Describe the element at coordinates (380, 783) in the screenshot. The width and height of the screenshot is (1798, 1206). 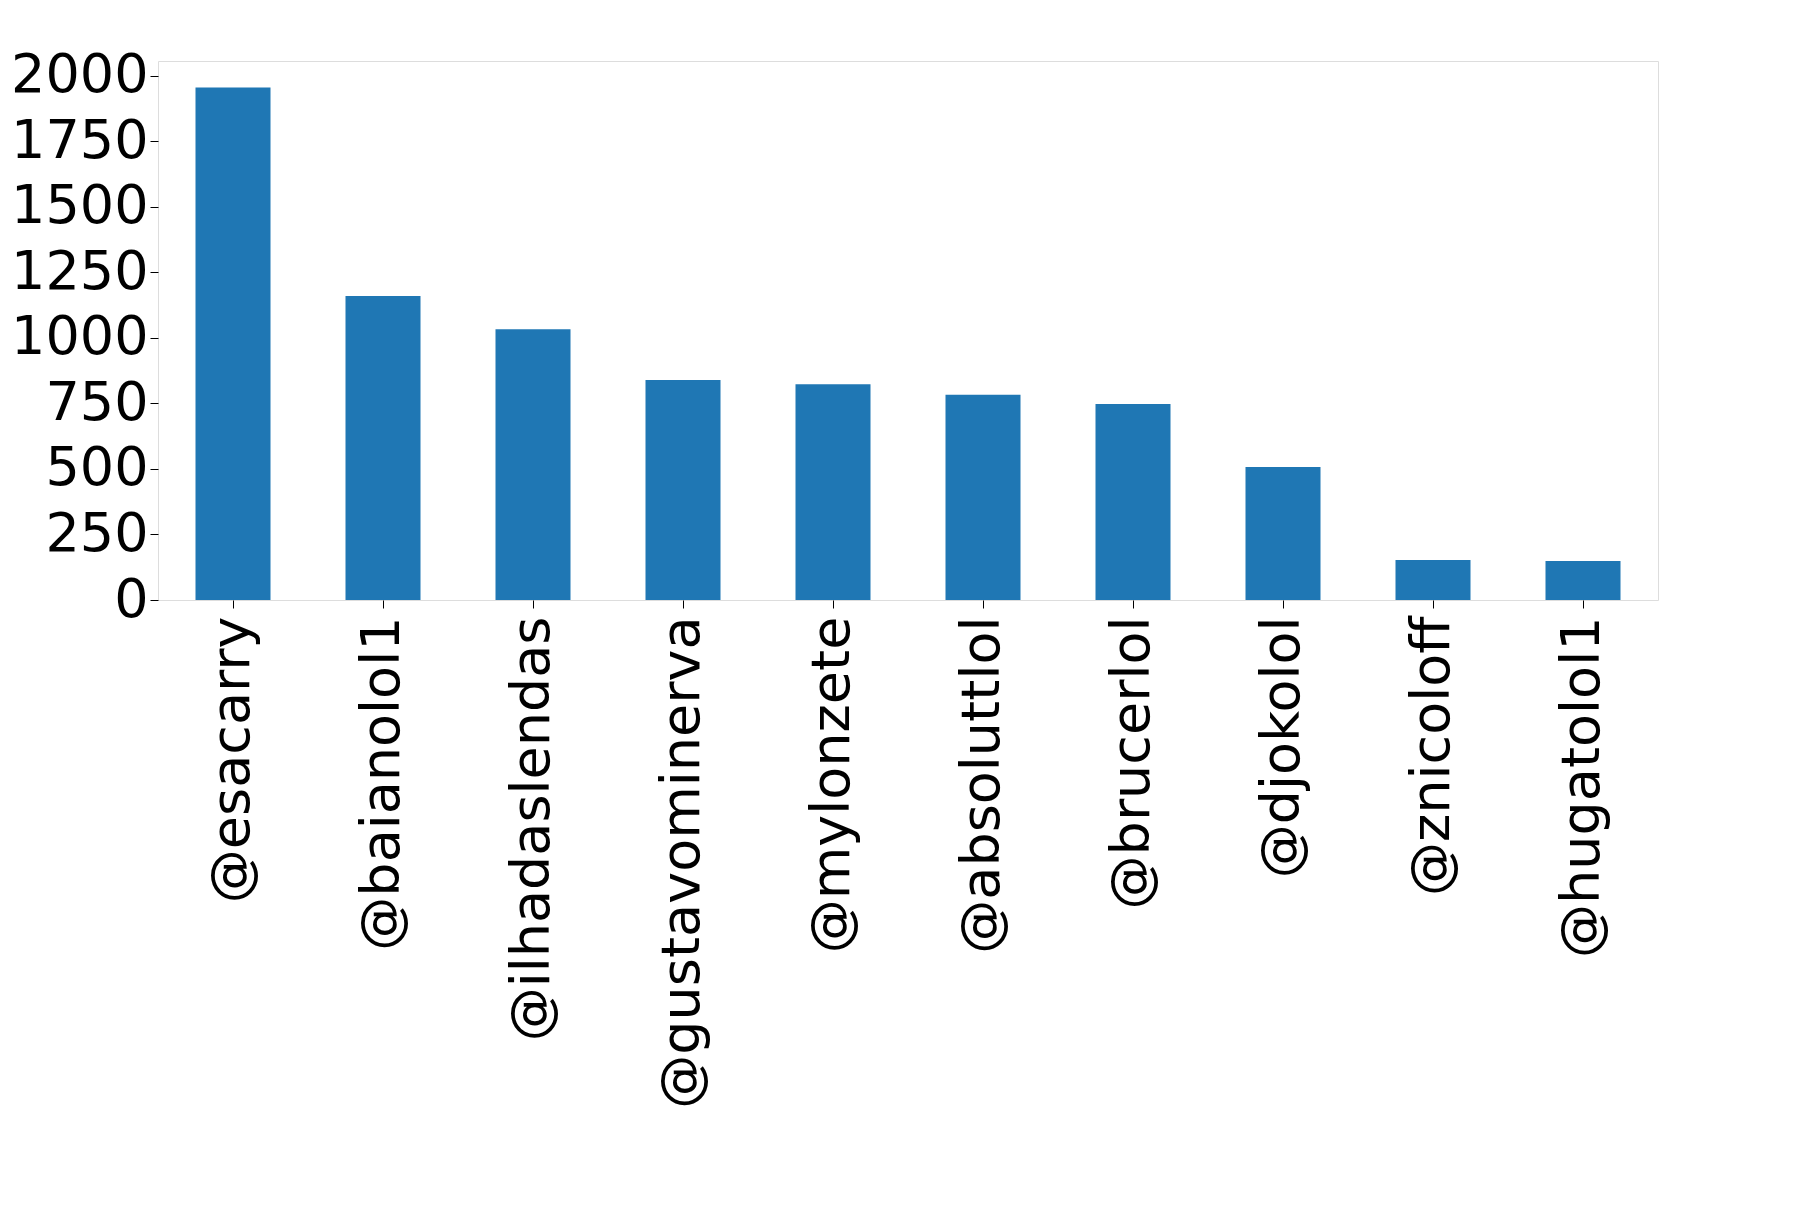
I see `x-tick-label: @baianolol1` at that location.